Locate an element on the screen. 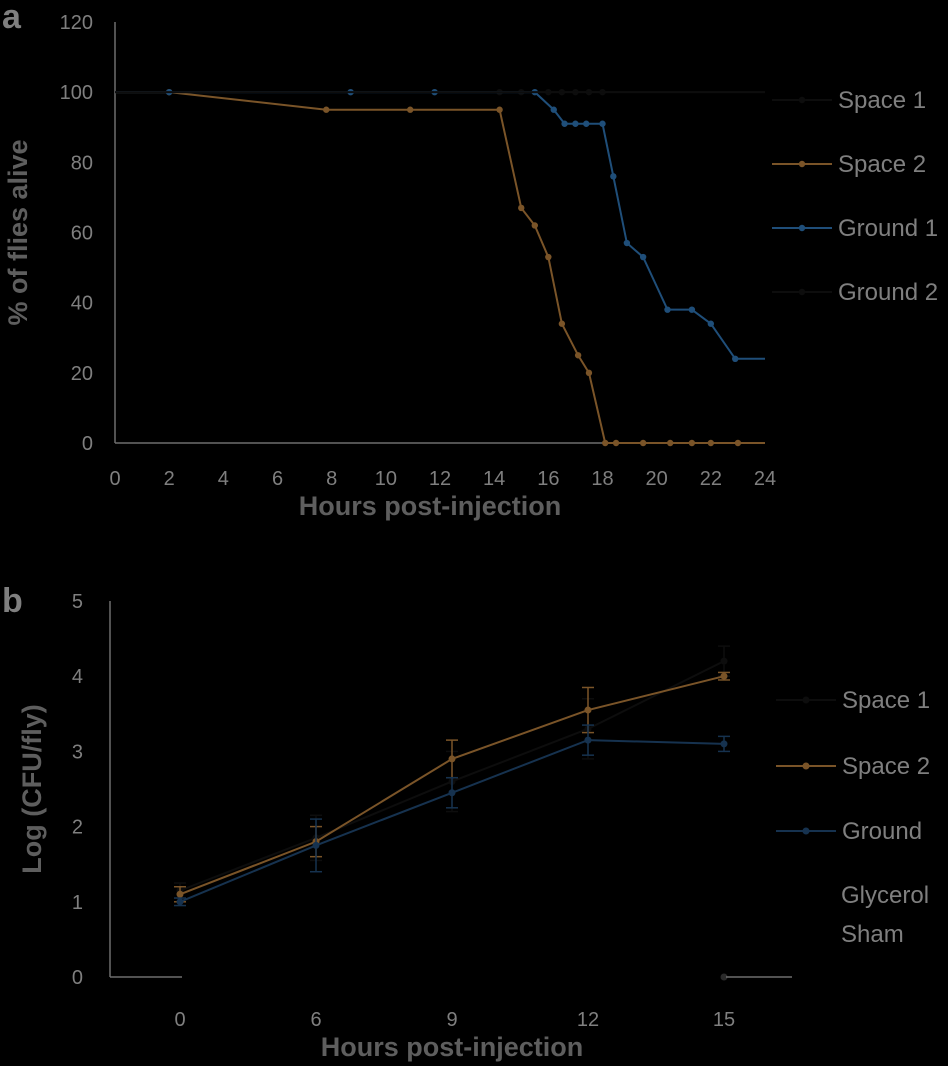 The width and height of the screenshot is (948, 1066). x-tick-label: 14 is located at coordinates (494, 479).